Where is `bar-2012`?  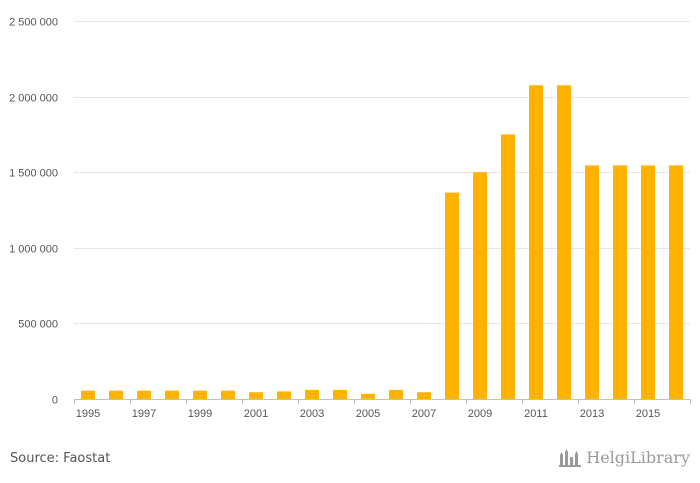 bar-2012 is located at coordinates (564, 242).